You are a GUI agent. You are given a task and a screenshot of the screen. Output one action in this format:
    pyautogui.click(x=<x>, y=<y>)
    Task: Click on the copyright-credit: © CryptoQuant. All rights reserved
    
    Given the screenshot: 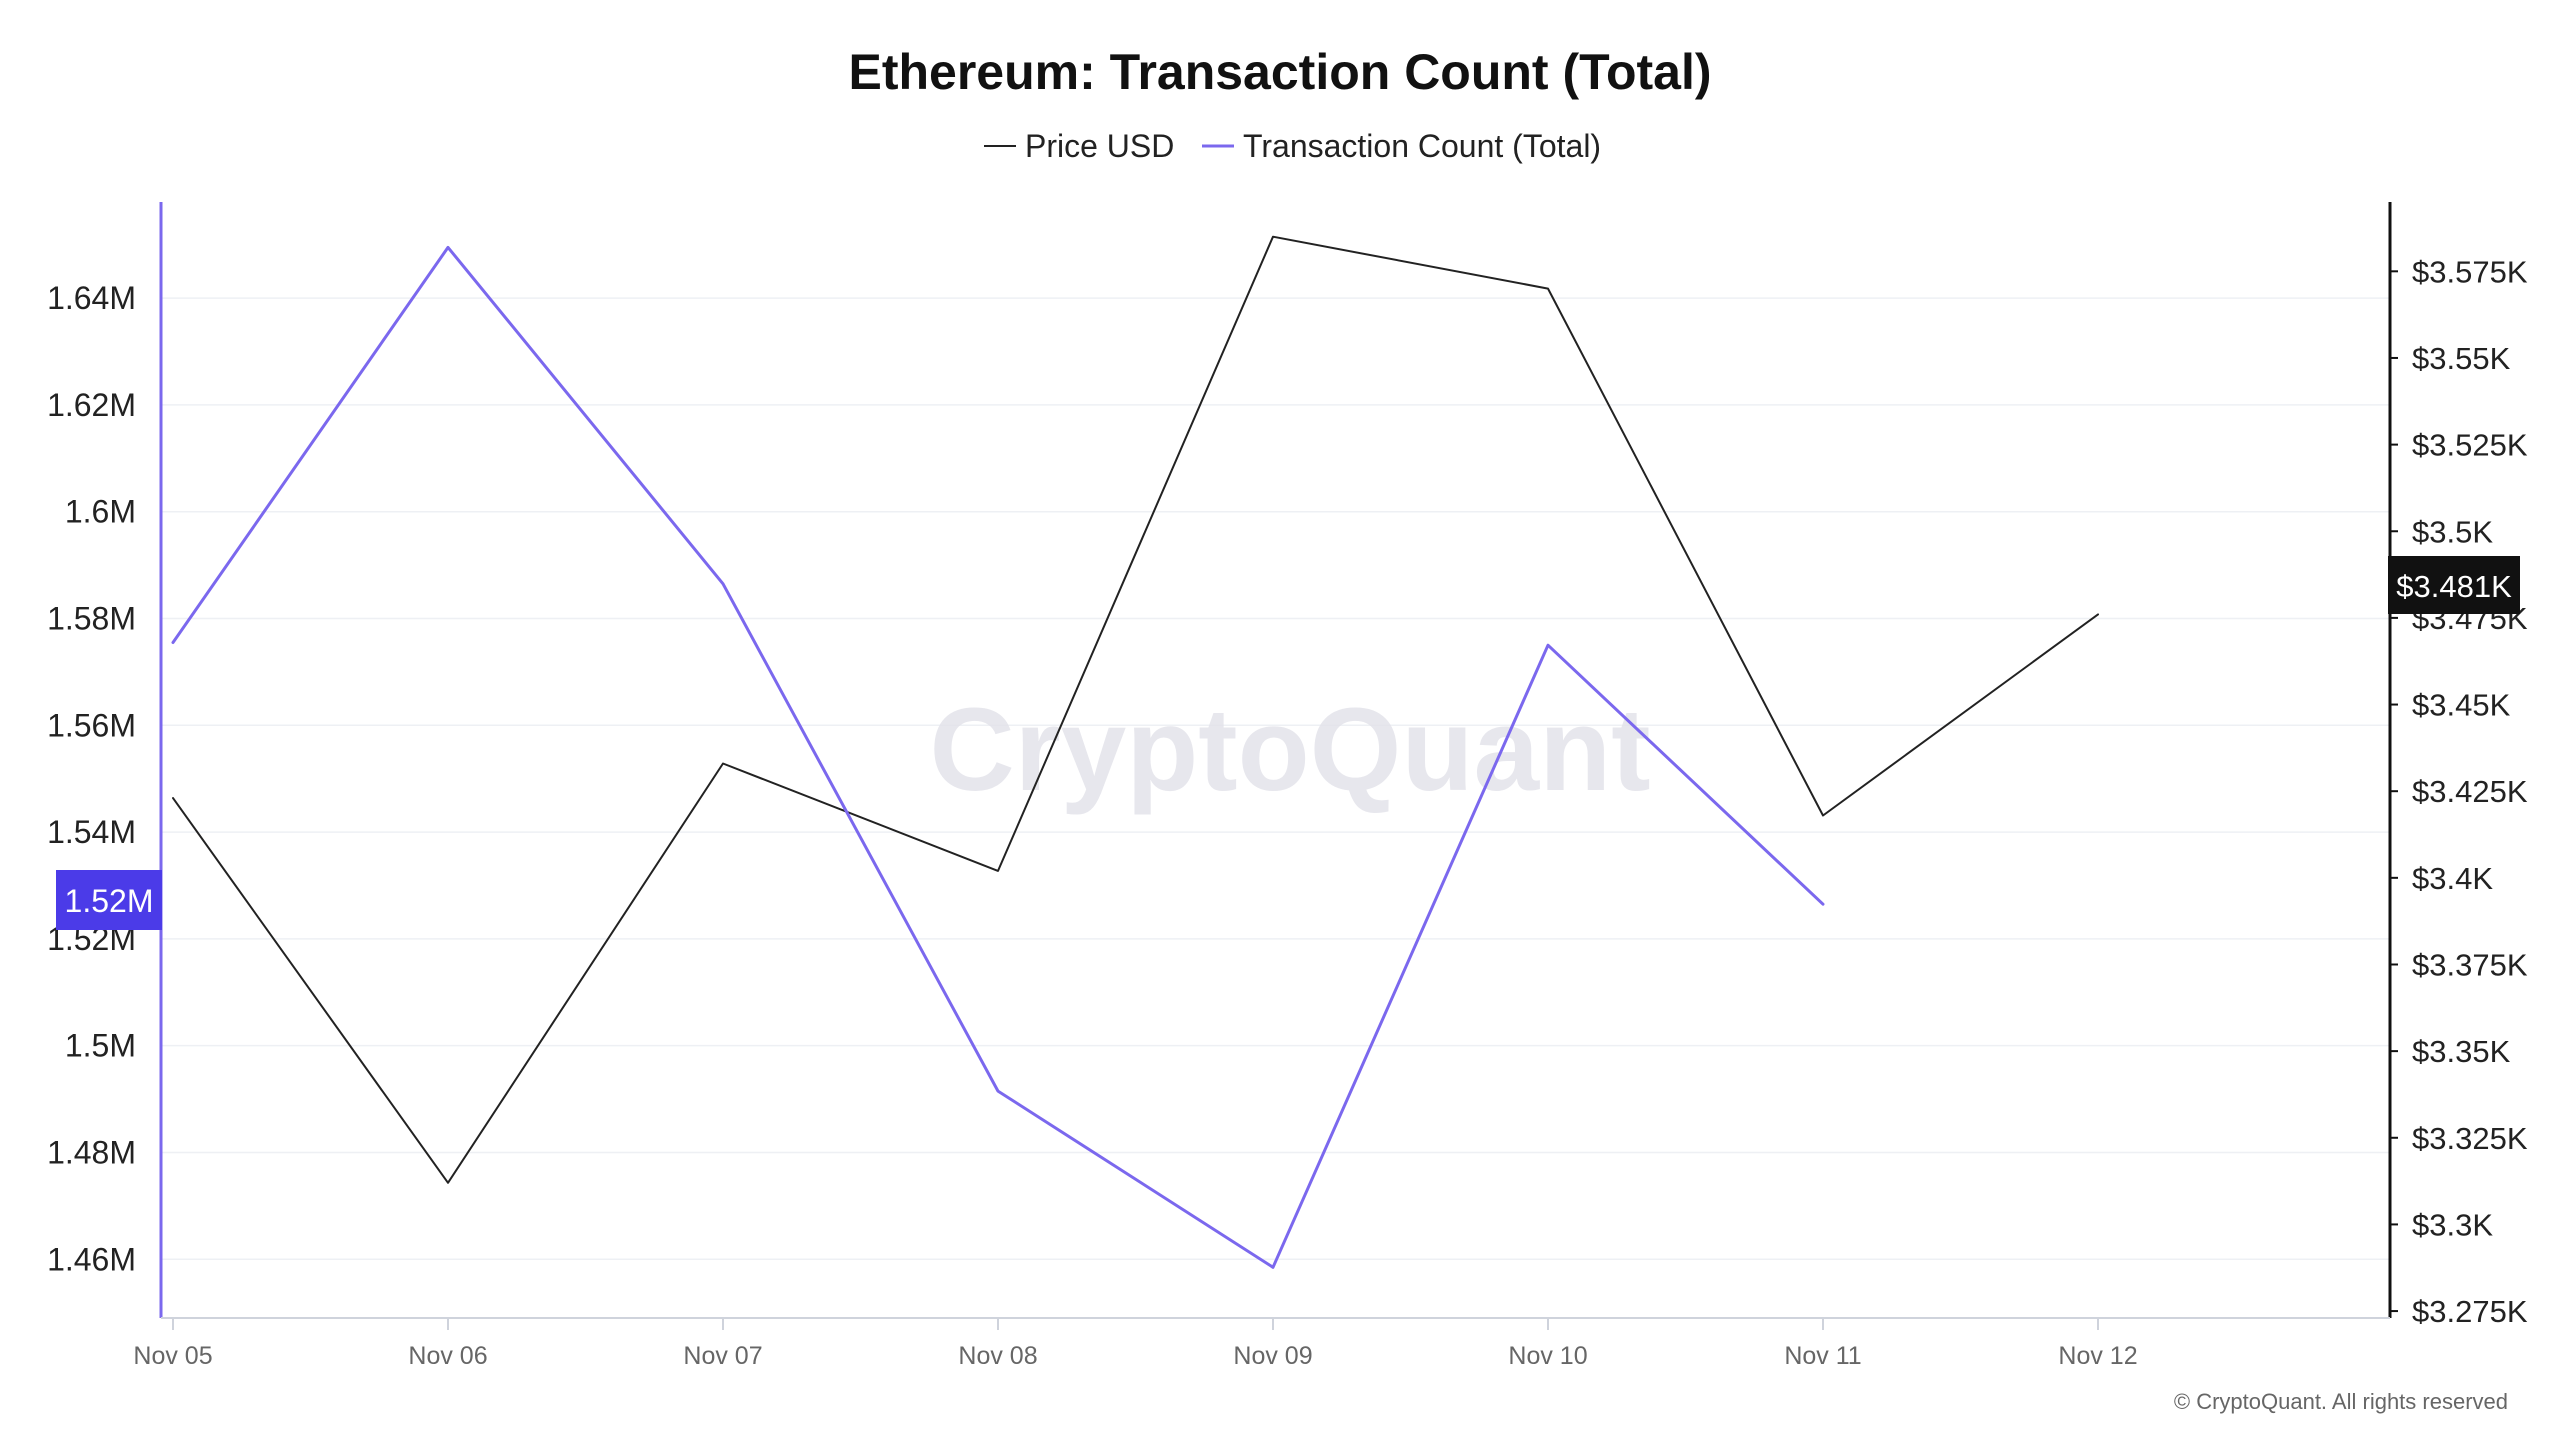 What is the action you would take?
    pyautogui.click(x=2341, y=1401)
    